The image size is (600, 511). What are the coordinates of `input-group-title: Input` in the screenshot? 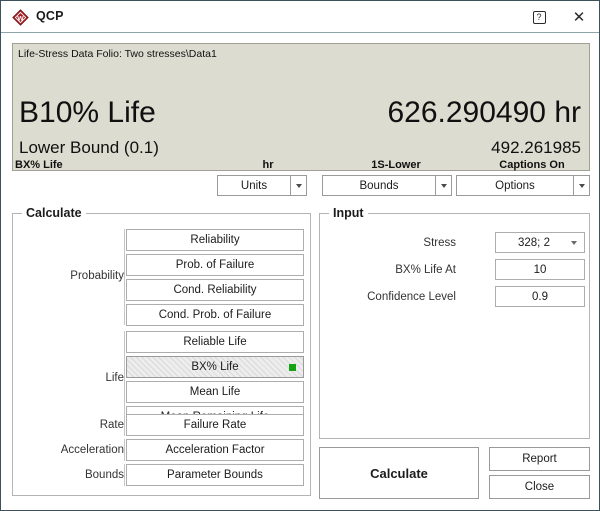 It's located at (348, 213).